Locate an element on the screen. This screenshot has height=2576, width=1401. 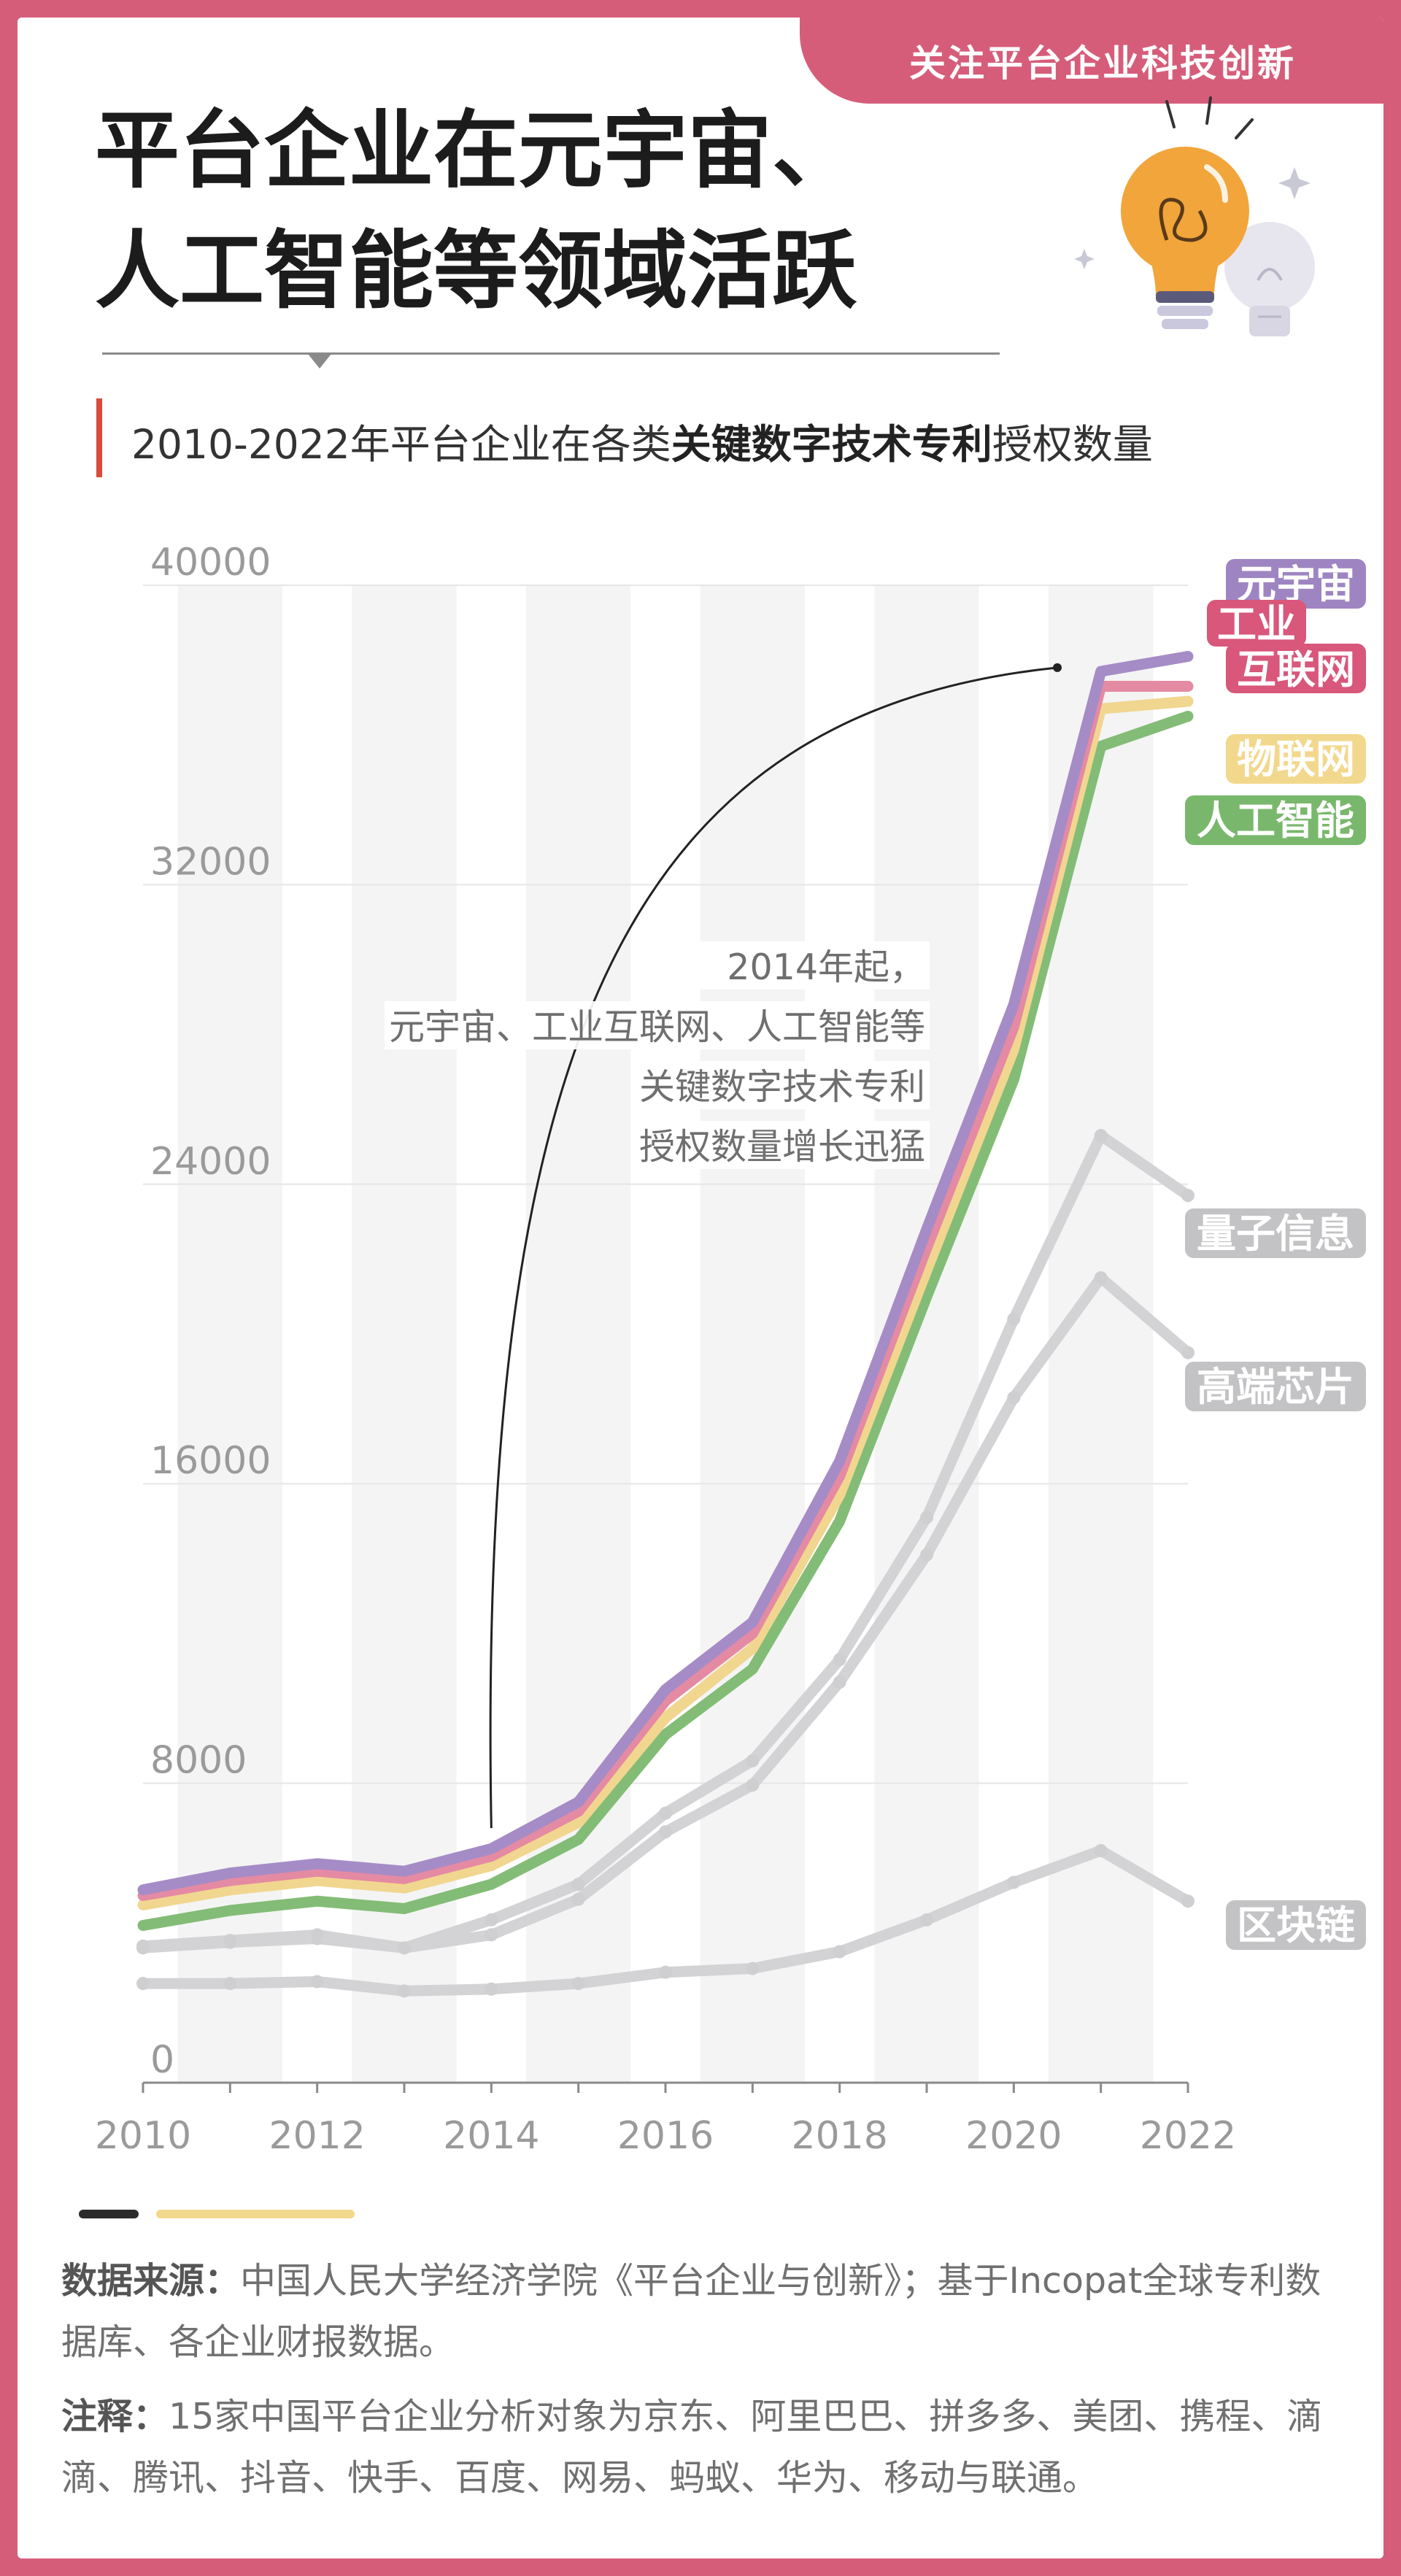
y-tick-label: 0 is located at coordinates (162, 2060).